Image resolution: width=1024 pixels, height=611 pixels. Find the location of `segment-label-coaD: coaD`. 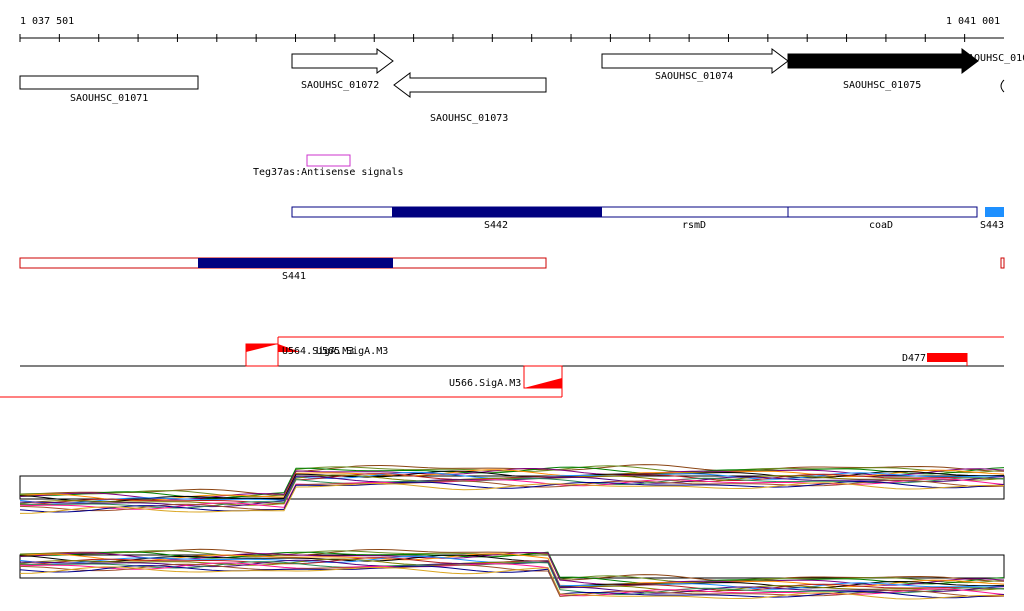

segment-label-coaD: coaD is located at coordinates (881, 225).